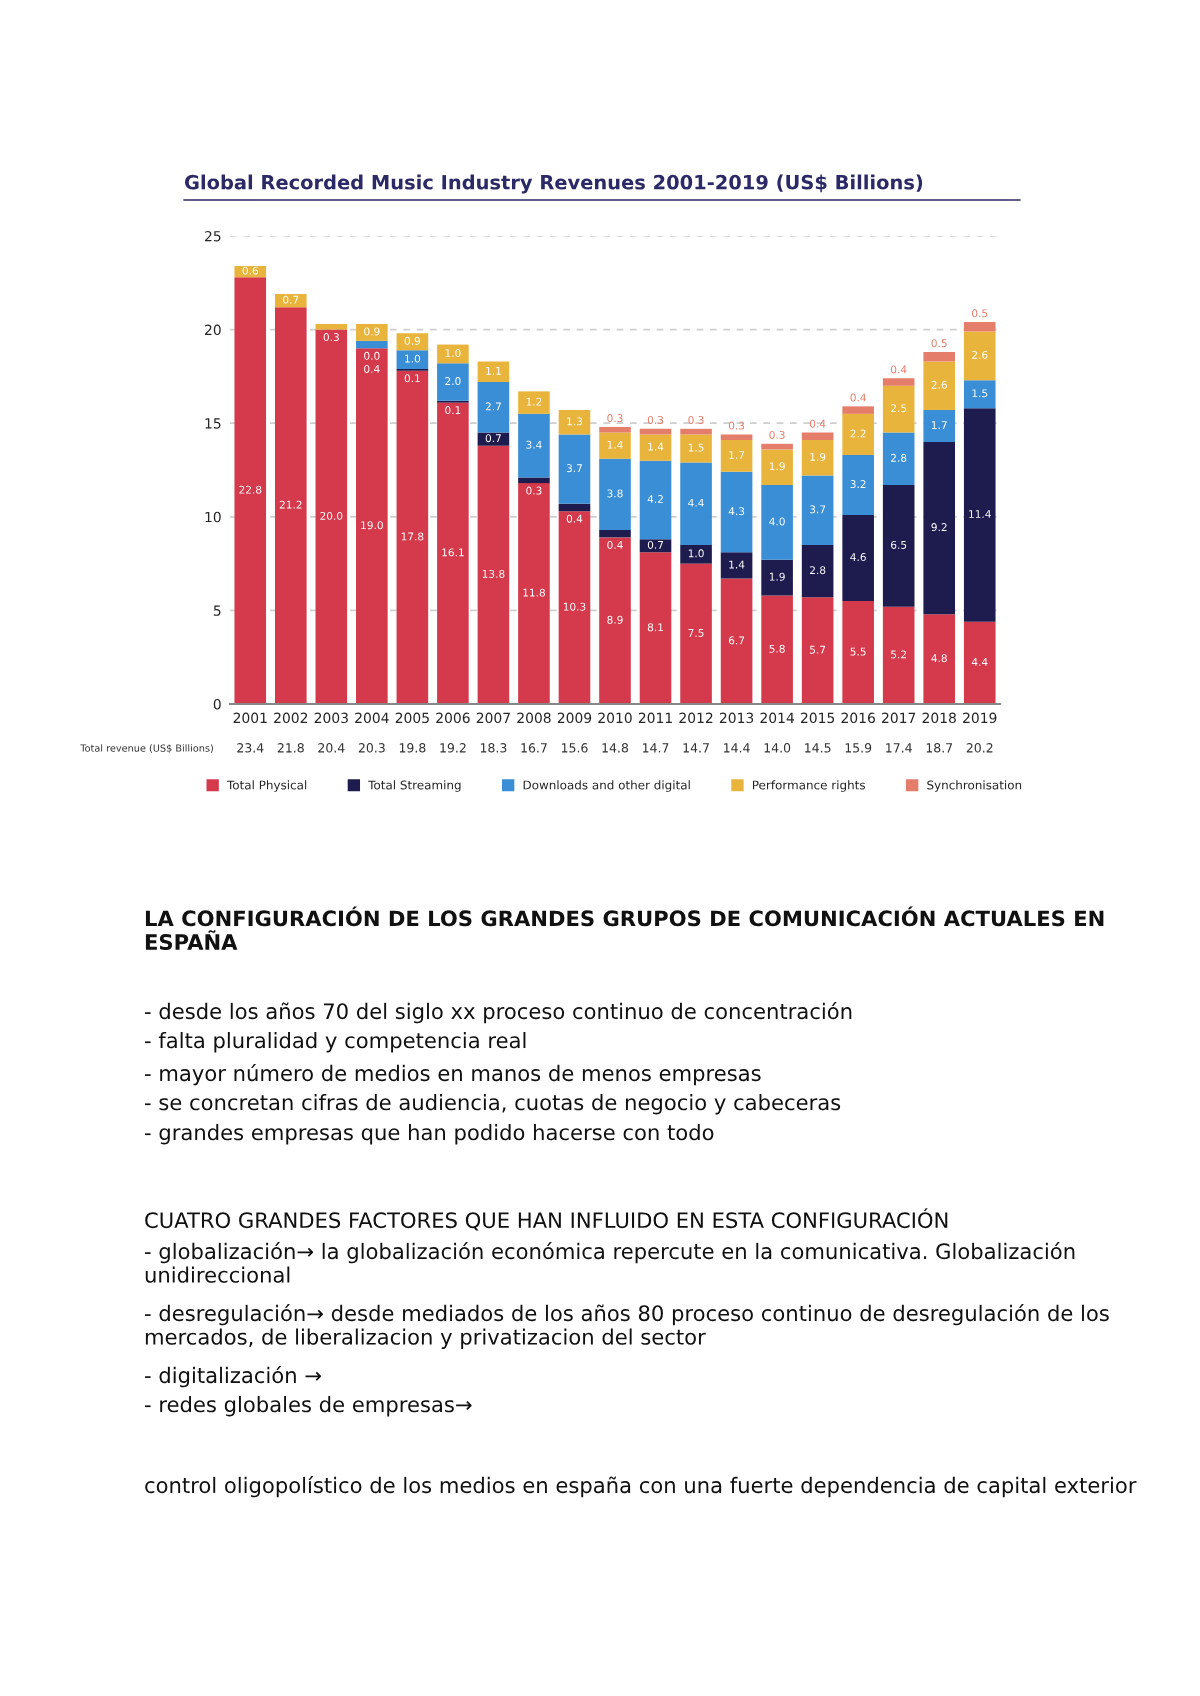 The image size is (1200, 1696). What do you see at coordinates (624, 928) in the screenshot?
I see `text: LA CONFIGURACIÓN DE LOS GRANDES GRUPOS DE COMUNICACIÓN ACTUALES EN ESPAÑA` at bounding box center [624, 928].